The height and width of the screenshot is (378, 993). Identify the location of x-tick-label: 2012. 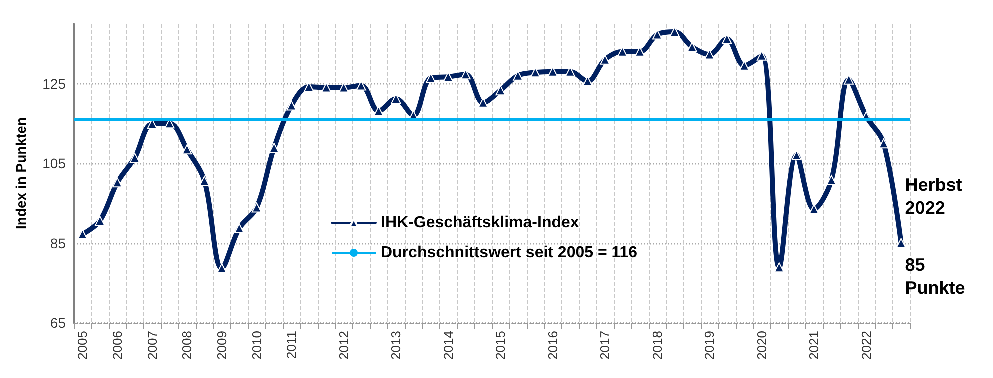
(344, 345).